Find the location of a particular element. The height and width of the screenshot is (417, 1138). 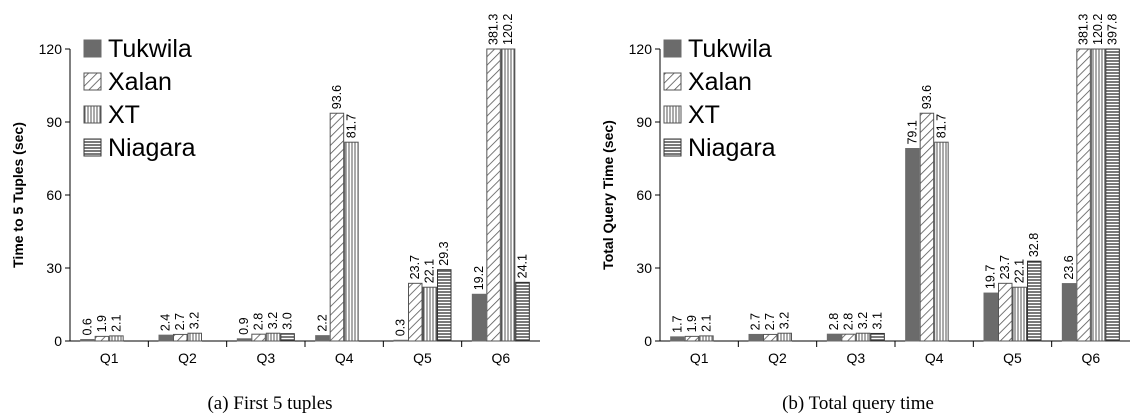

data-label: 3.1 is located at coordinates (878, 320).